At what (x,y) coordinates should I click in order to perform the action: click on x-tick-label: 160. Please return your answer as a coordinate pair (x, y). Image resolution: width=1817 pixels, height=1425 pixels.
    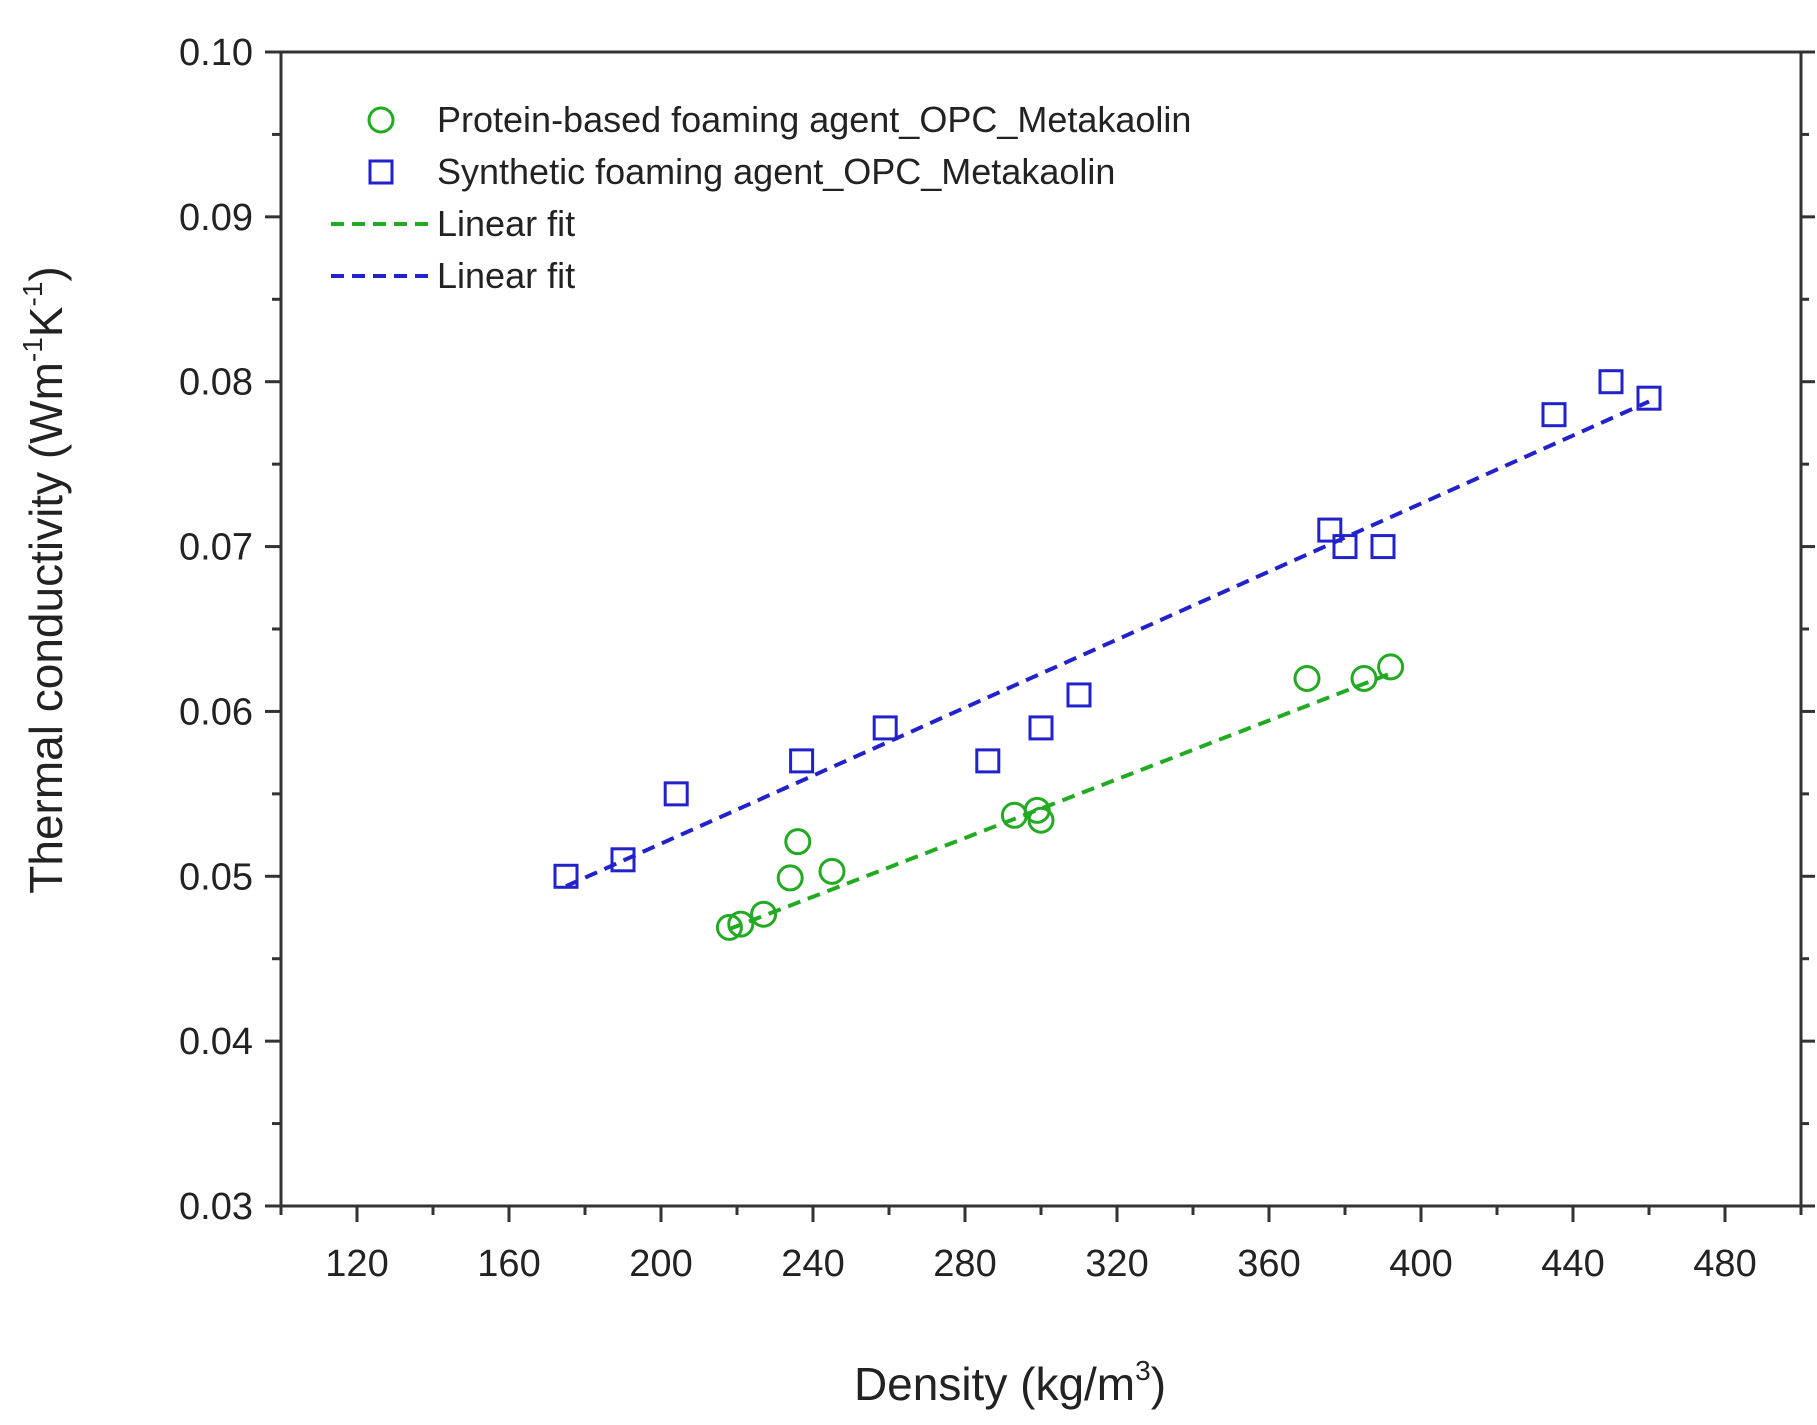
    Looking at the image, I should click on (508, 1264).